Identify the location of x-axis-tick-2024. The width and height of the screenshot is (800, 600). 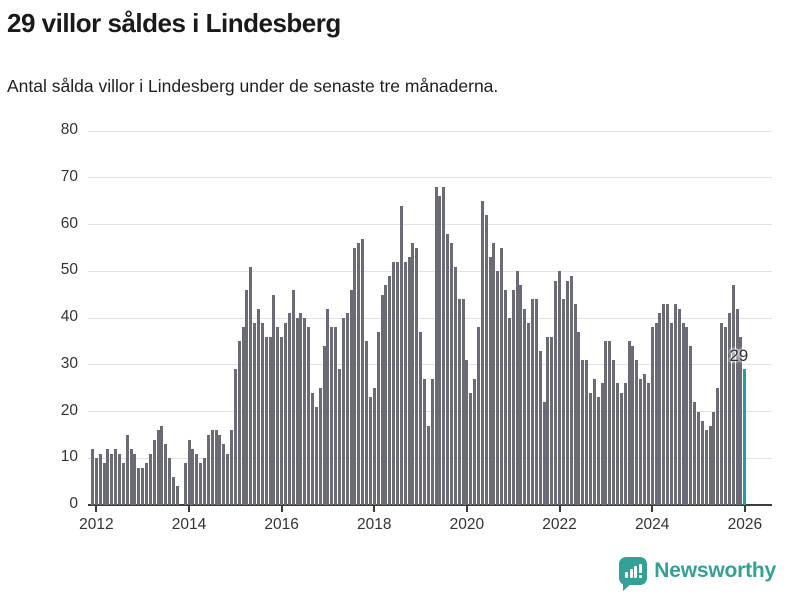
(652, 509).